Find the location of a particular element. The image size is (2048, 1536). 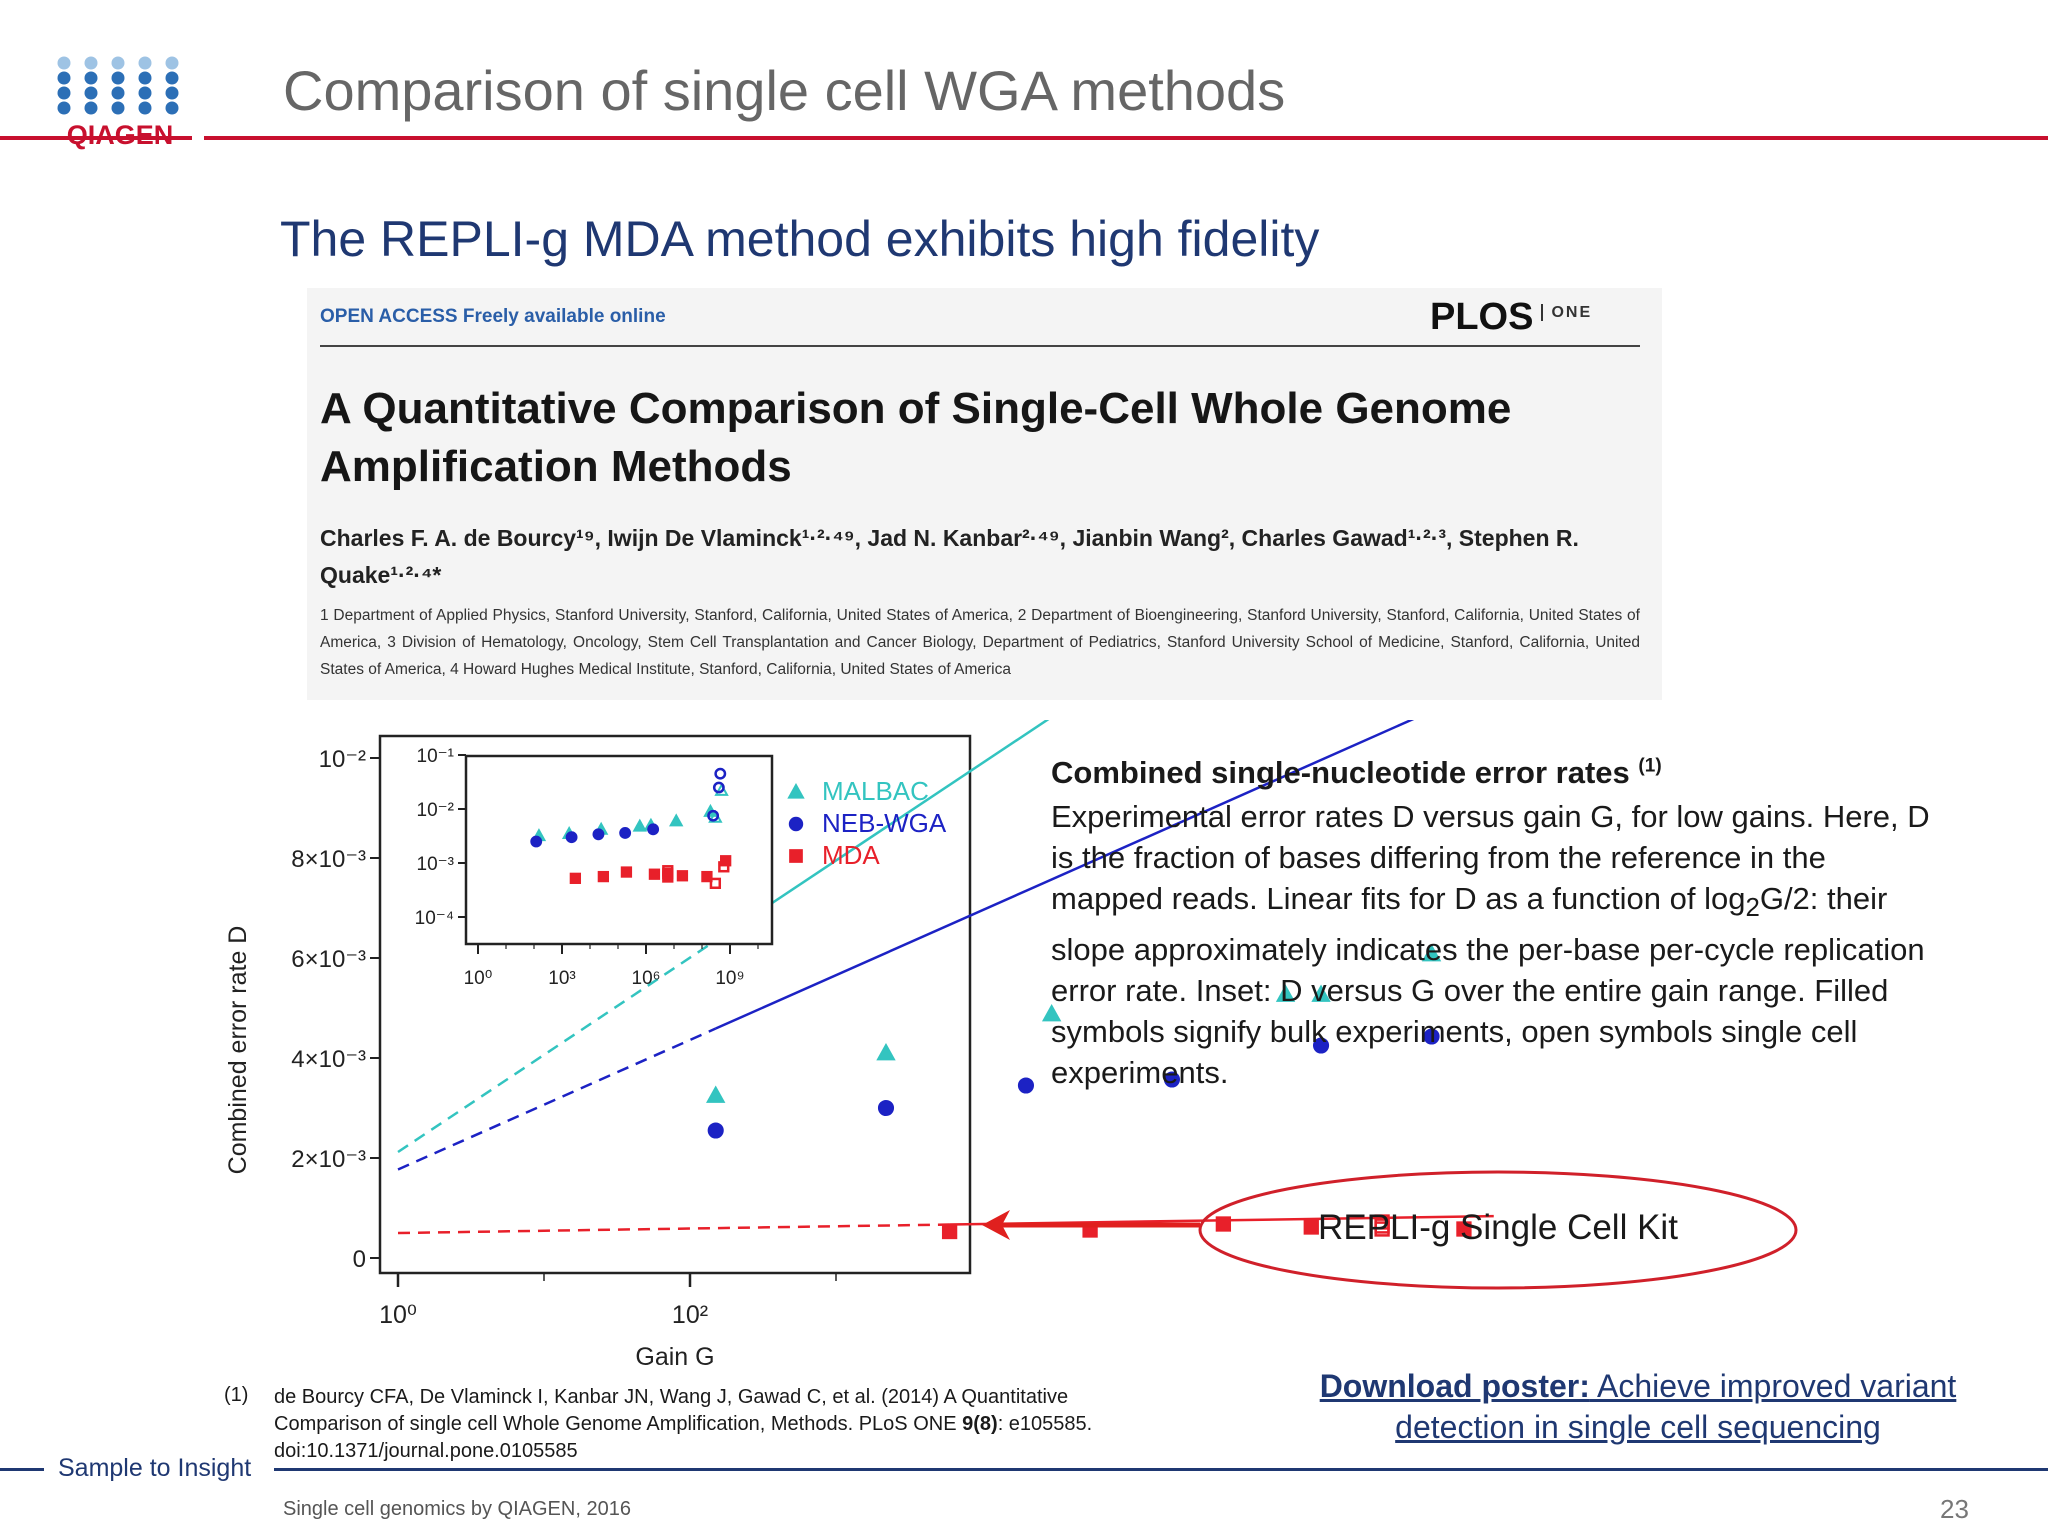

callout-ellipse is located at coordinates (1498, 1230).